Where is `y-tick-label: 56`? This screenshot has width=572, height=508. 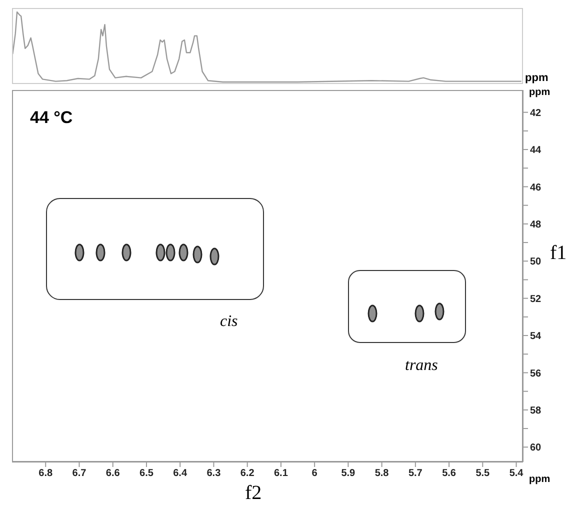
y-tick-label: 56 is located at coordinates (536, 374).